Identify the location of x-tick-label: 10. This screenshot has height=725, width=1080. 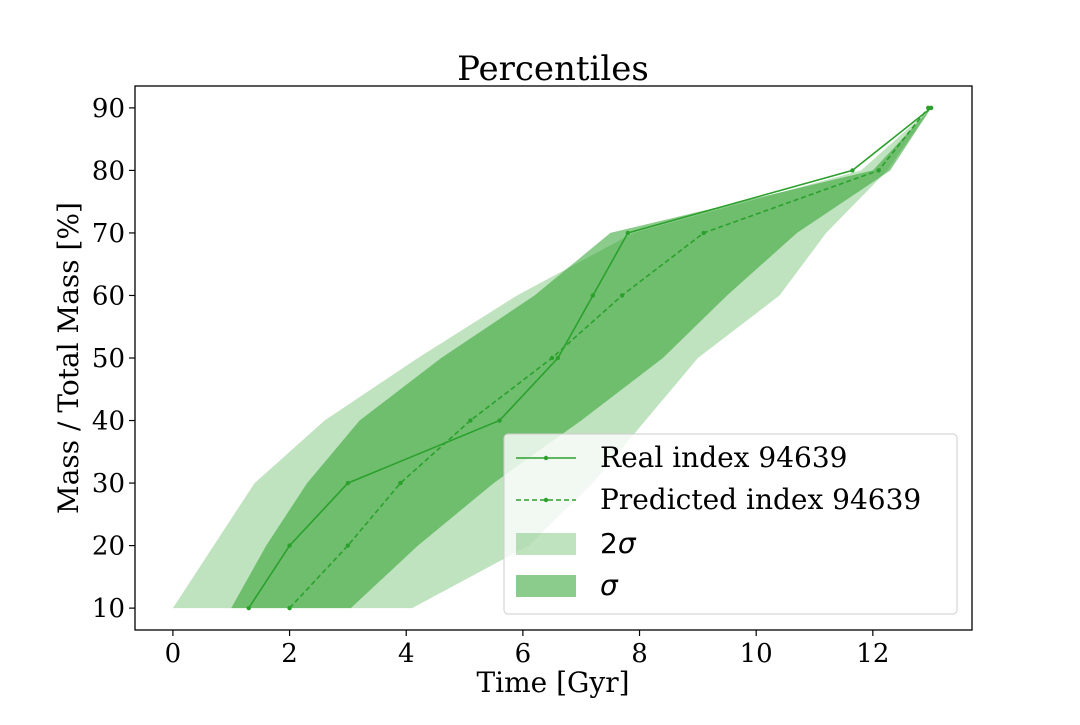
(756, 654).